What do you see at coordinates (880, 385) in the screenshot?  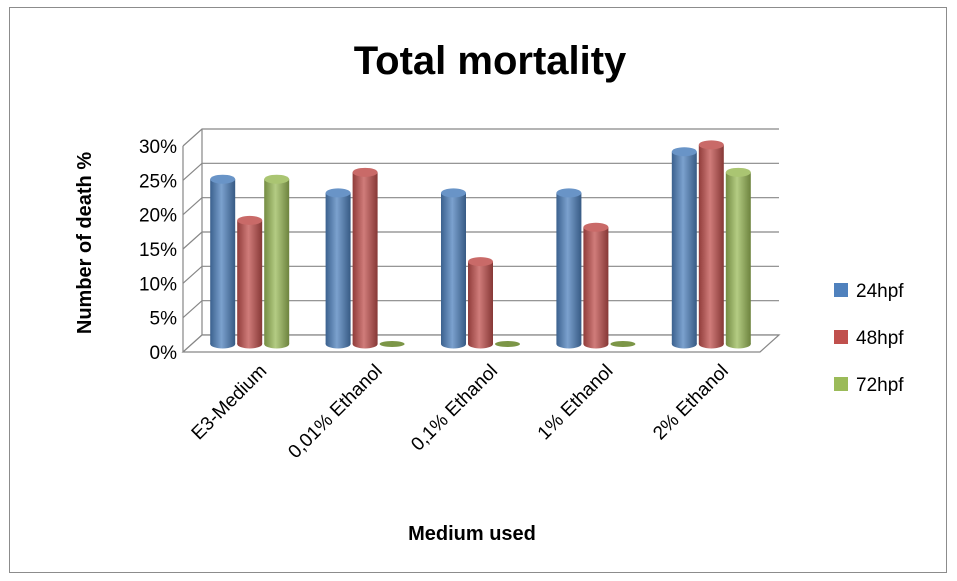 I see `legend-label: 72hpf` at bounding box center [880, 385].